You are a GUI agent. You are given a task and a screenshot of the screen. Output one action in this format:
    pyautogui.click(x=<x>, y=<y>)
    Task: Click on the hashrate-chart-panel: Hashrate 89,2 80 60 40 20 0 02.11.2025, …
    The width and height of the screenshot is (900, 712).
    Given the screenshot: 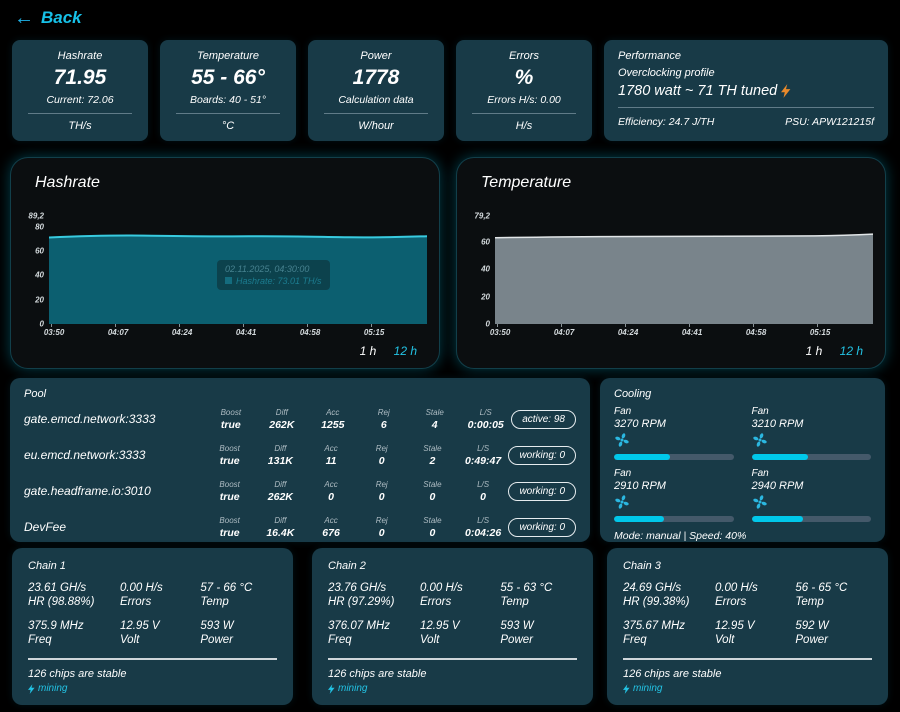 What is the action you would take?
    pyautogui.click(x=225, y=263)
    